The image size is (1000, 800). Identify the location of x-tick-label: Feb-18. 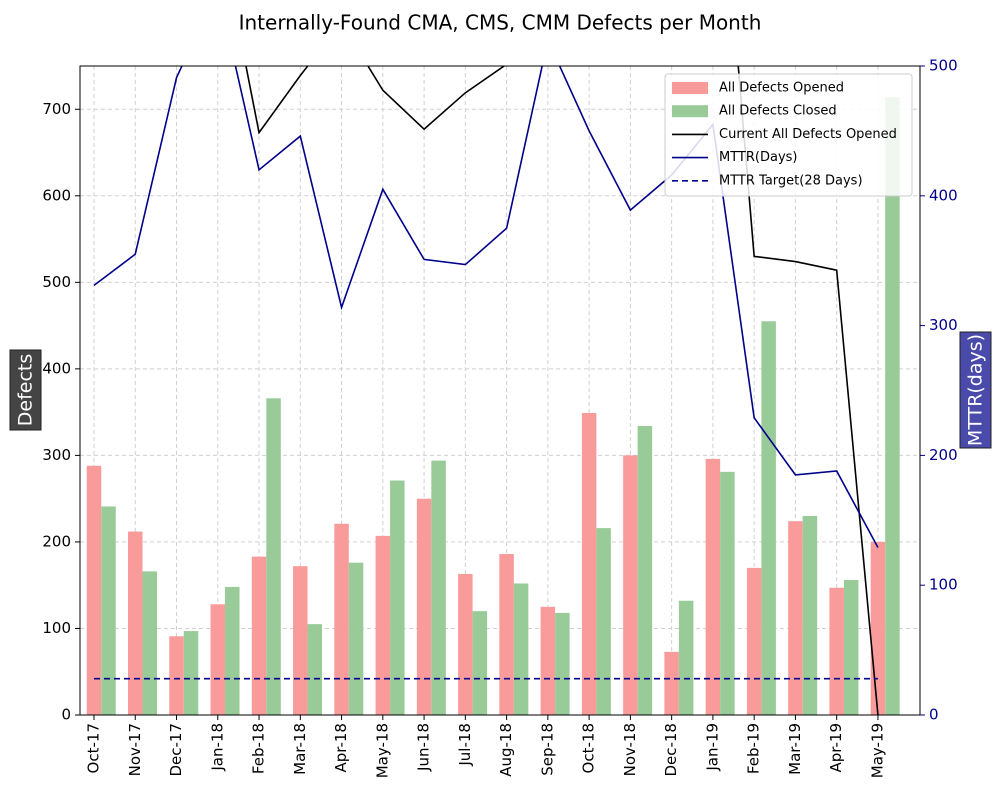
(259, 748).